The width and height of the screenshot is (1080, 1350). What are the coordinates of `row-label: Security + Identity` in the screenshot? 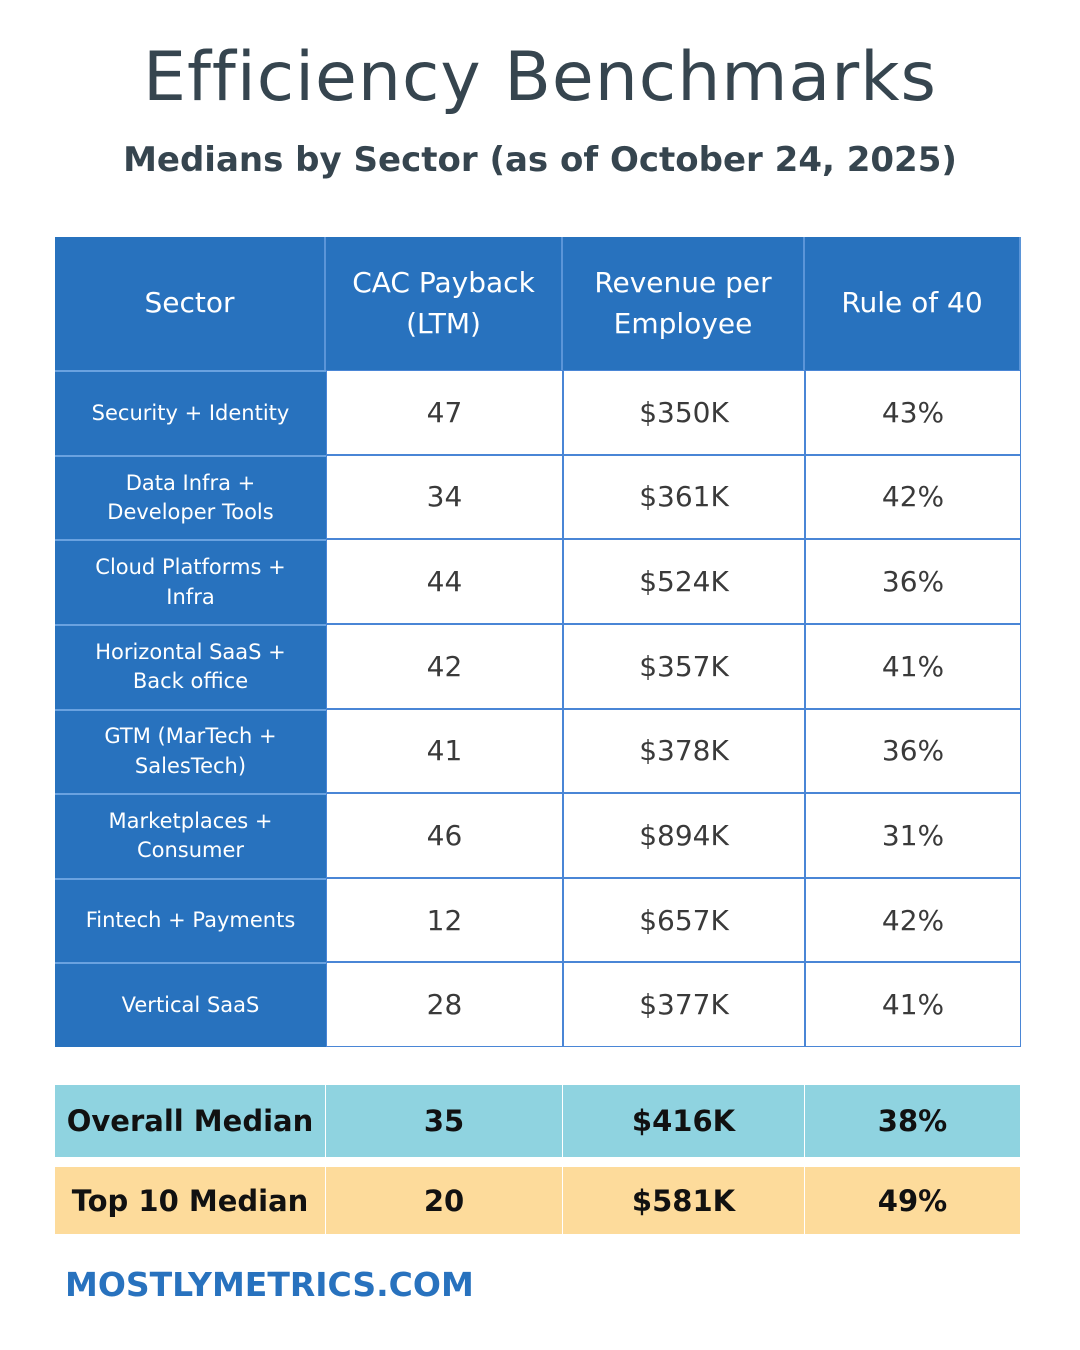 It's located at (190, 412).